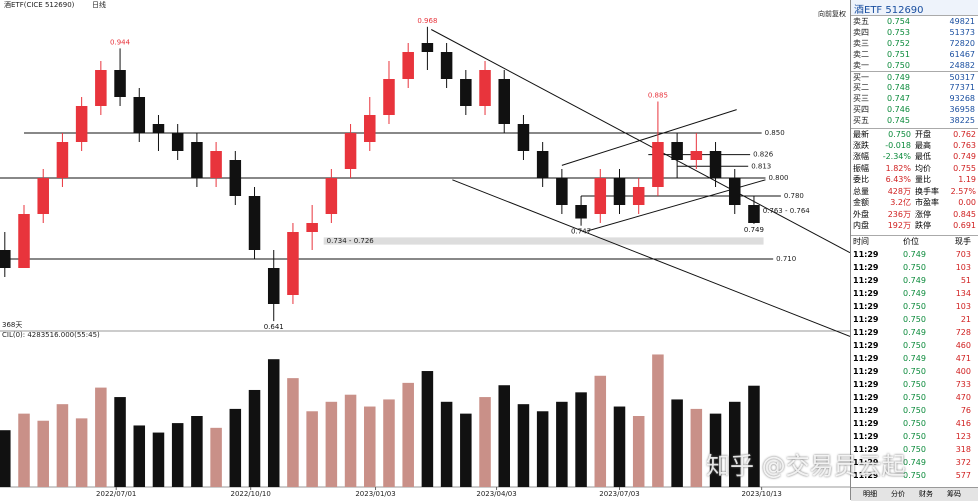  Describe the element at coordinates (861, 32) in the screenshot. I see `order-side: 卖四` at that location.